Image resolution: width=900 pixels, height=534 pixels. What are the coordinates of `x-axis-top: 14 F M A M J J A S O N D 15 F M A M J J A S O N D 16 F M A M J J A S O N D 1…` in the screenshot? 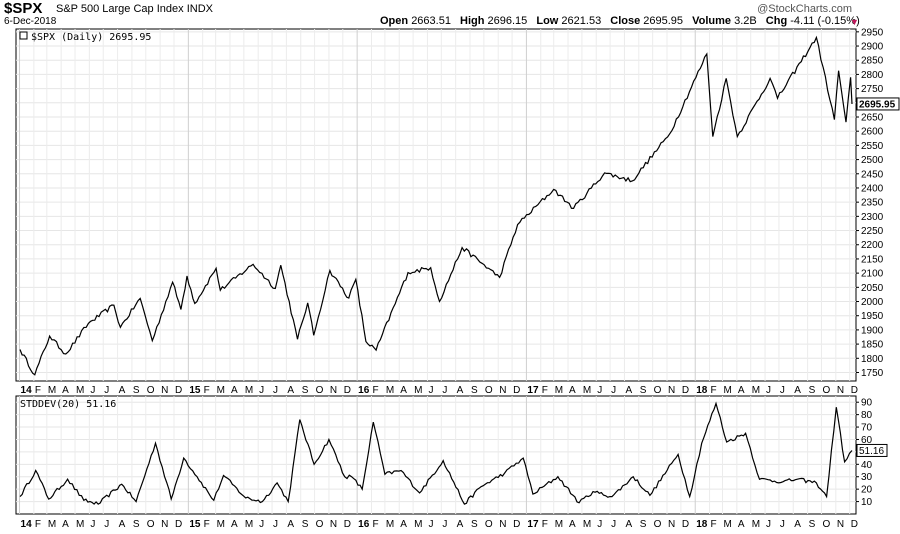 It's located at (439, 390).